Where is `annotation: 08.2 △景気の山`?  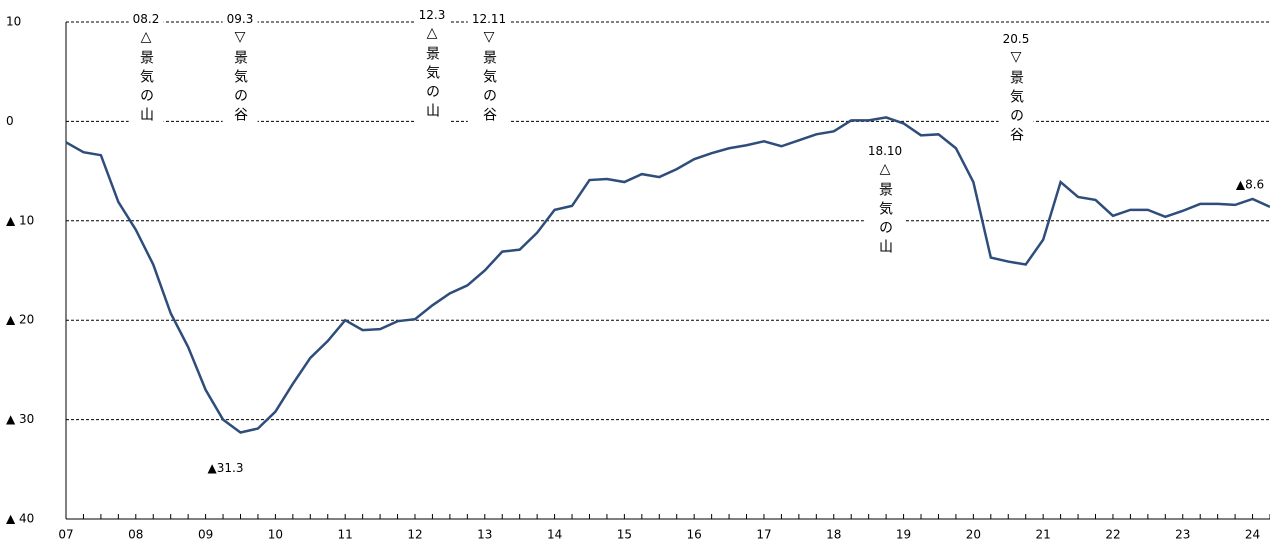 annotation: 08.2 △景気の山 is located at coordinates (146, 69).